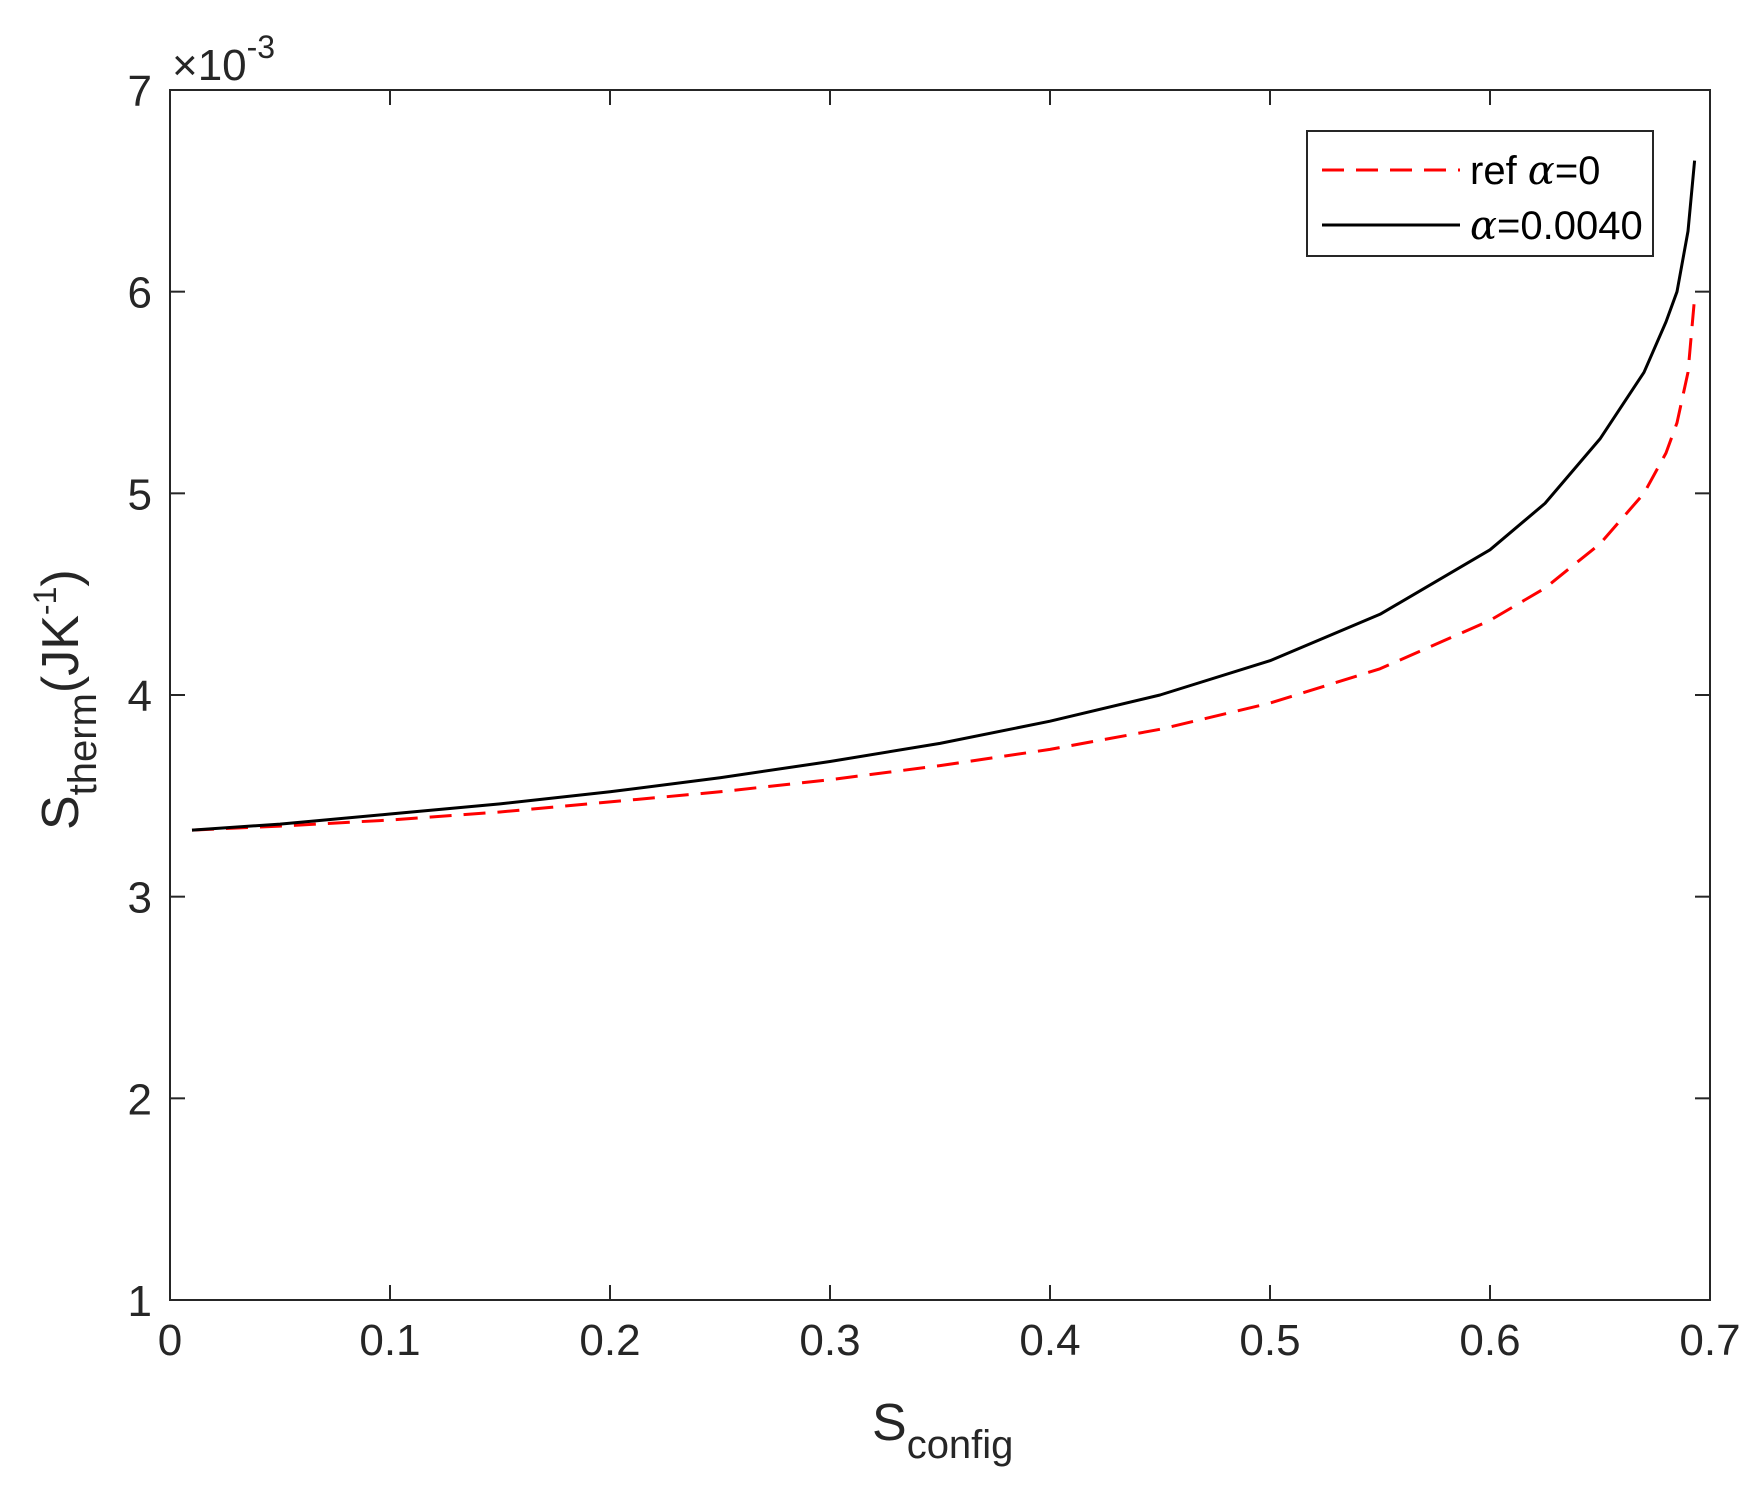  What do you see at coordinates (1489, 1340) in the screenshot?
I see `x-tick-label: 0.6` at bounding box center [1489, 1340].